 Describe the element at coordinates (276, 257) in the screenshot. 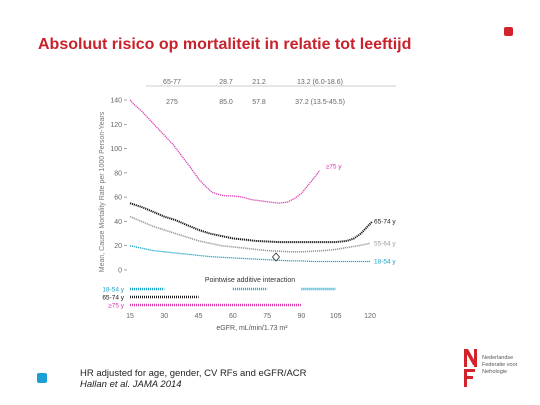

I see `diamond-marker` at that location.